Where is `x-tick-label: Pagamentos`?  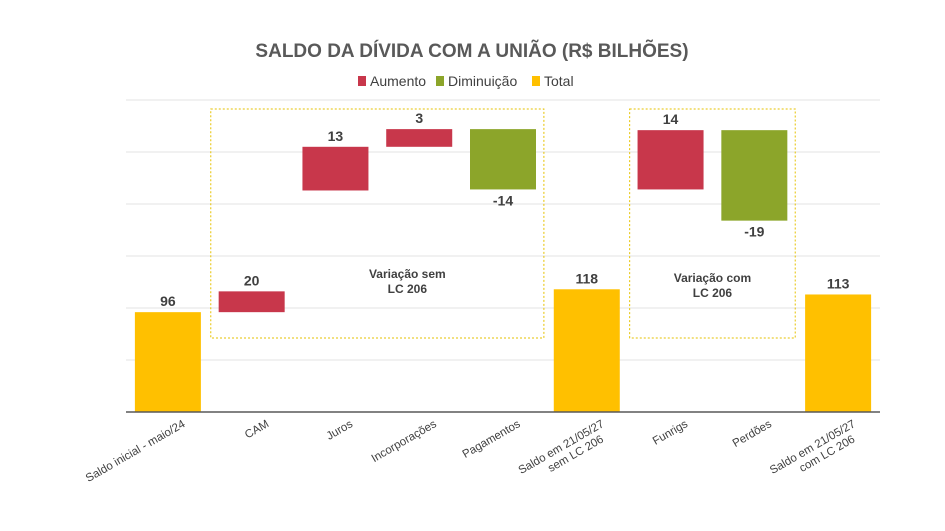
x-tick-label: Pagamentos is located at coordinates (492, 439).